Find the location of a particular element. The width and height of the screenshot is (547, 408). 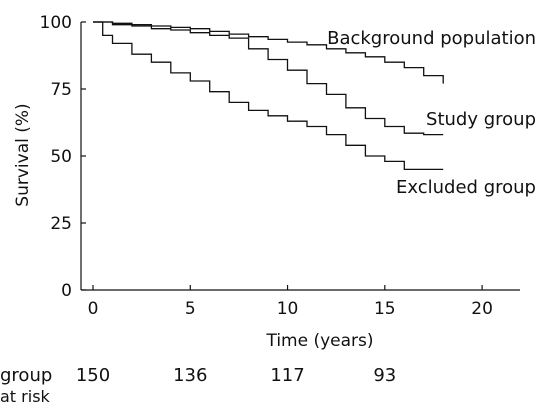

y-tick-label: 50 is located at coordinates (61, 157).